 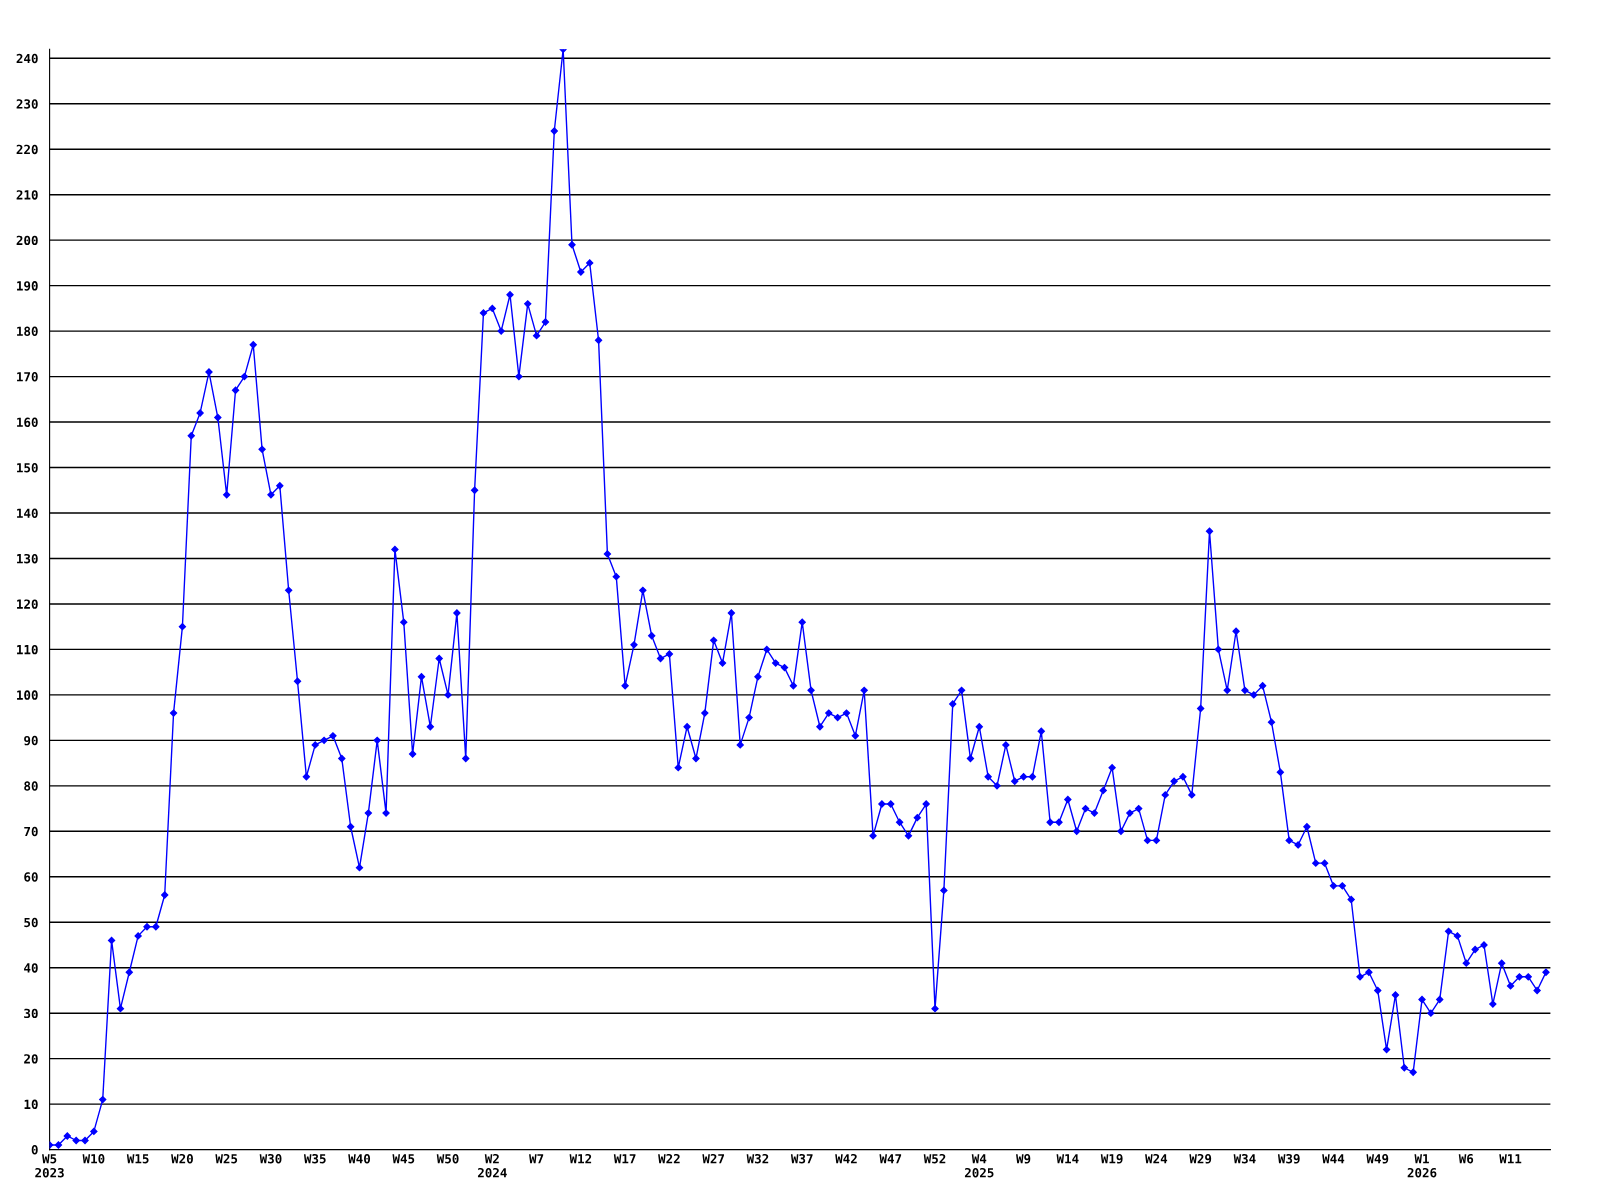 I want to click on x-tick-label: W45, so click(x=403, y=1159).